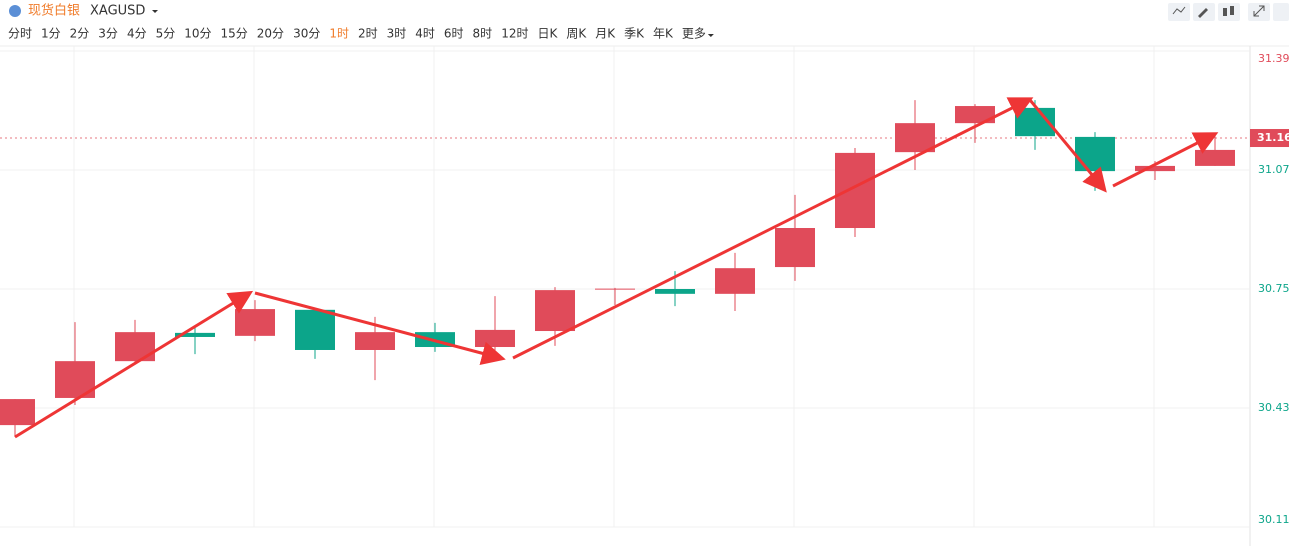 The image size is (1289, 550). Describe the element at coordinates (197, 34) in the screenshot. I see `timeframe-button: 10分` at that location.